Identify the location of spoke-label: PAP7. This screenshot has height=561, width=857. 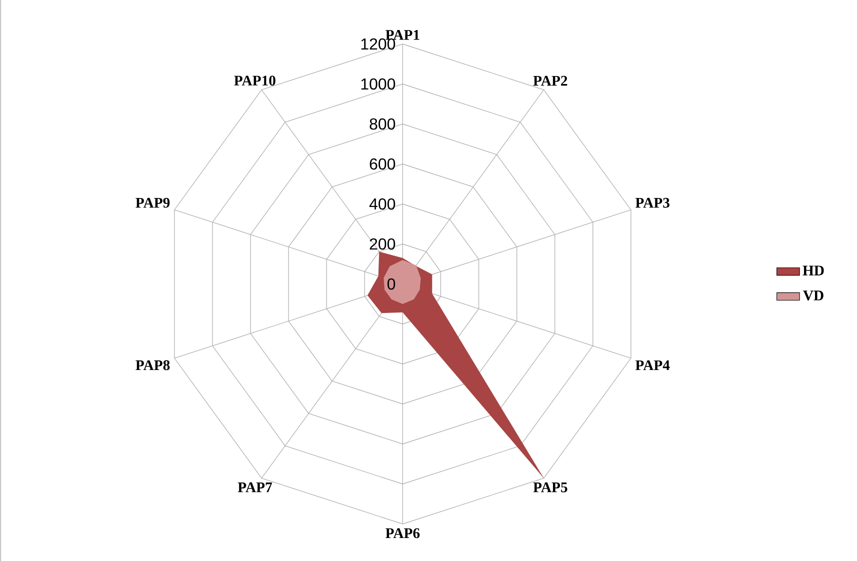
(255, 487).